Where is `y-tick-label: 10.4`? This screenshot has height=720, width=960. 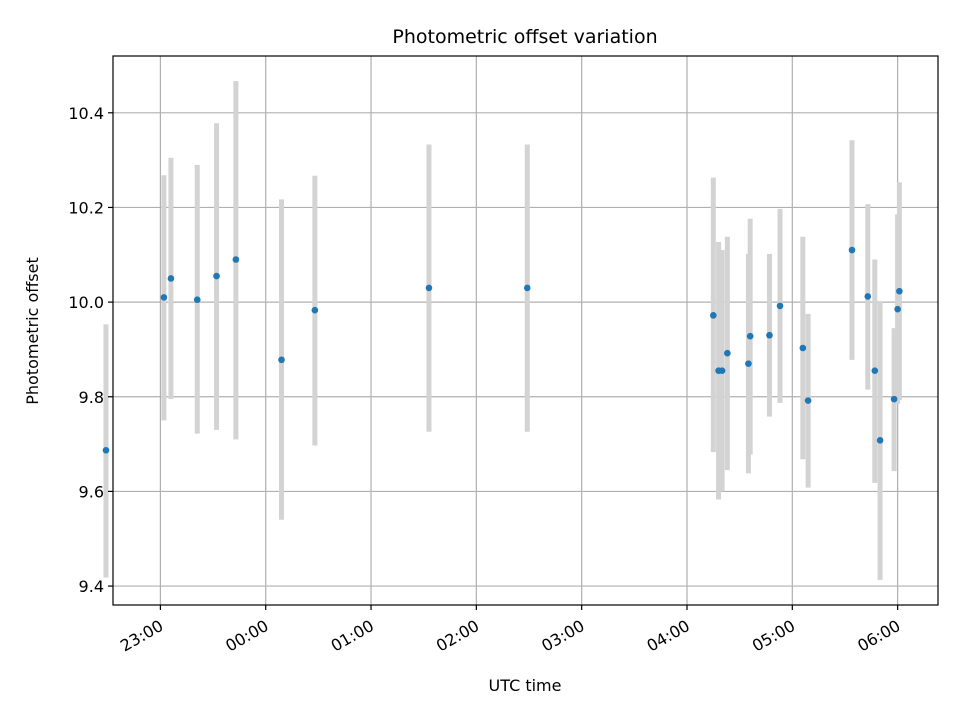
y-tick-label: 10.4 is located at coordinates (86, 113).